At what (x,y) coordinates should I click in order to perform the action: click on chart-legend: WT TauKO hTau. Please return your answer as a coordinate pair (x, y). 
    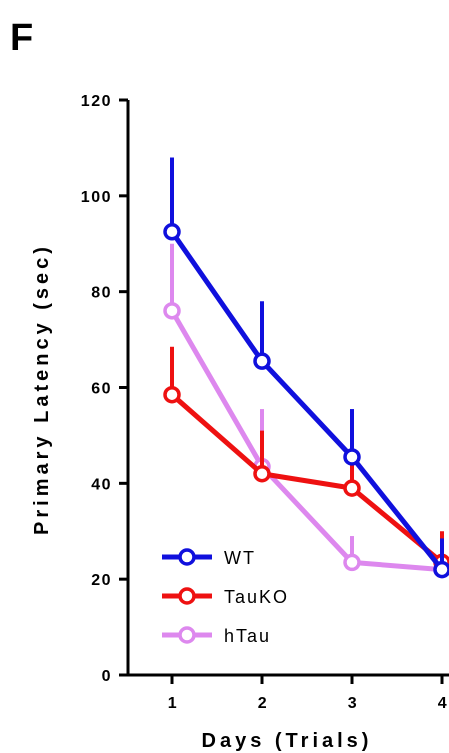
    Looking at the image, I should click on (225, 597).